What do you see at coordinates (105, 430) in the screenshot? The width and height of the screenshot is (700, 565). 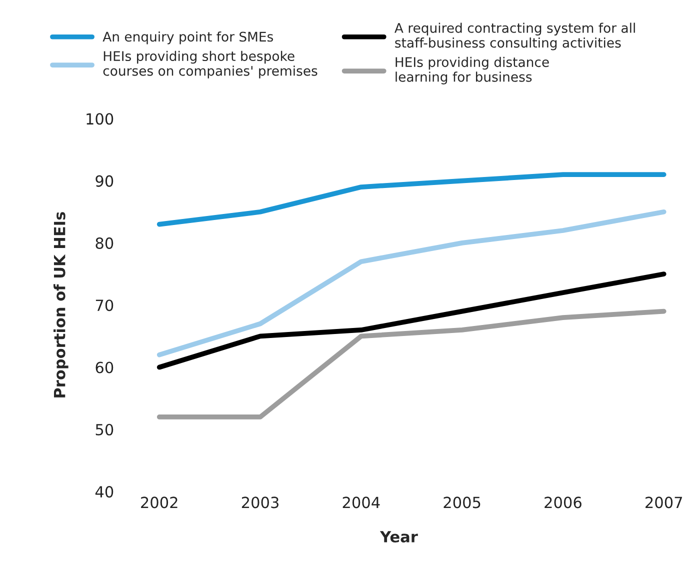 I see `y-tick-label: 50` at bounding box center [105, 430].